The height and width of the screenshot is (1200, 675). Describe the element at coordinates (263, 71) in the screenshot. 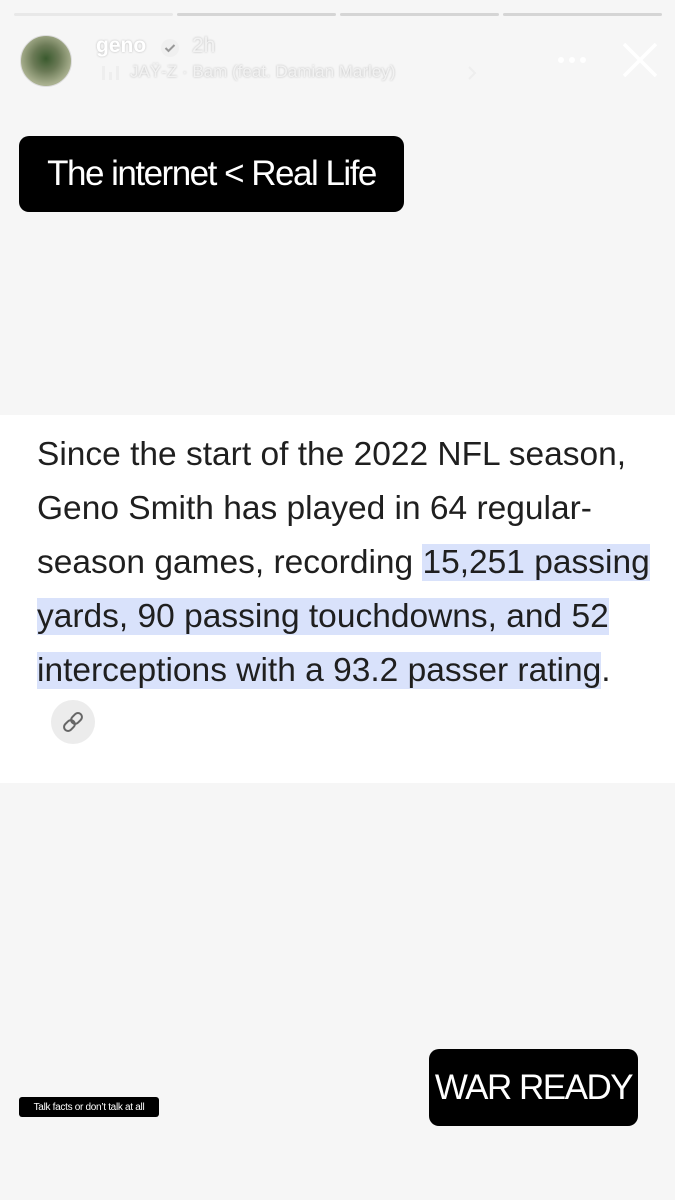

I see `music-info: JAŸ-Z · Bam (feat. Damian Marley)` at that location.